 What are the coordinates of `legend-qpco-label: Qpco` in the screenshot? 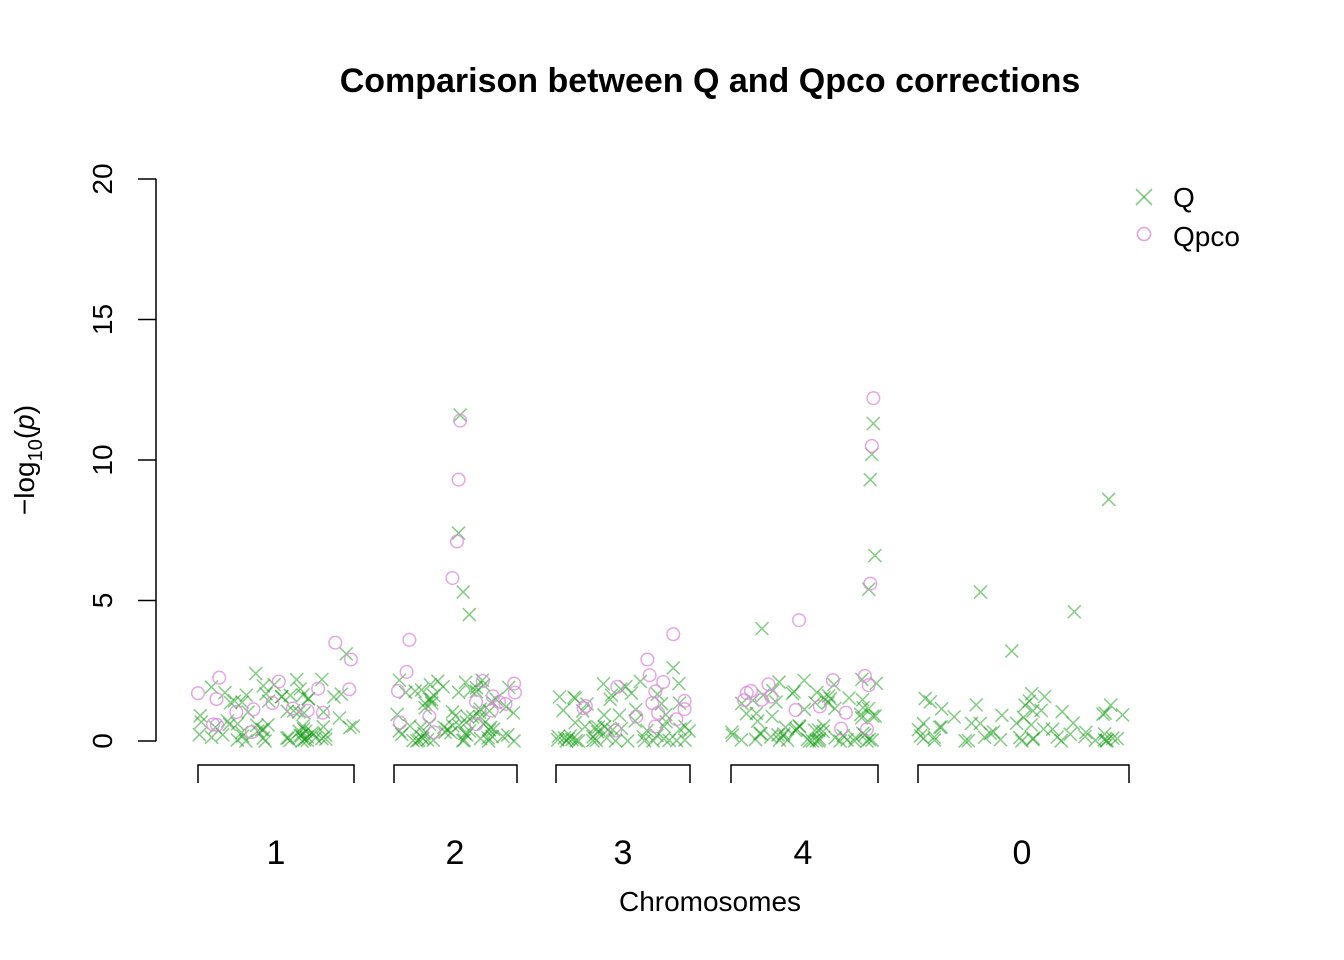 It's located at (1206, 236).